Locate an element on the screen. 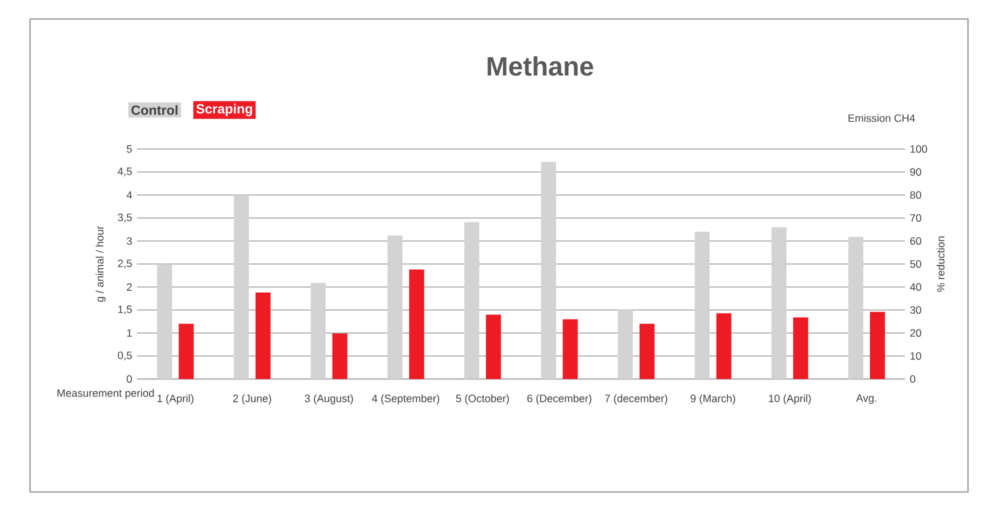 Image resolution: width=1000 pixels, height=511 pixels. x-tick-label: 2 (June) is located at coordinates (252, 399).